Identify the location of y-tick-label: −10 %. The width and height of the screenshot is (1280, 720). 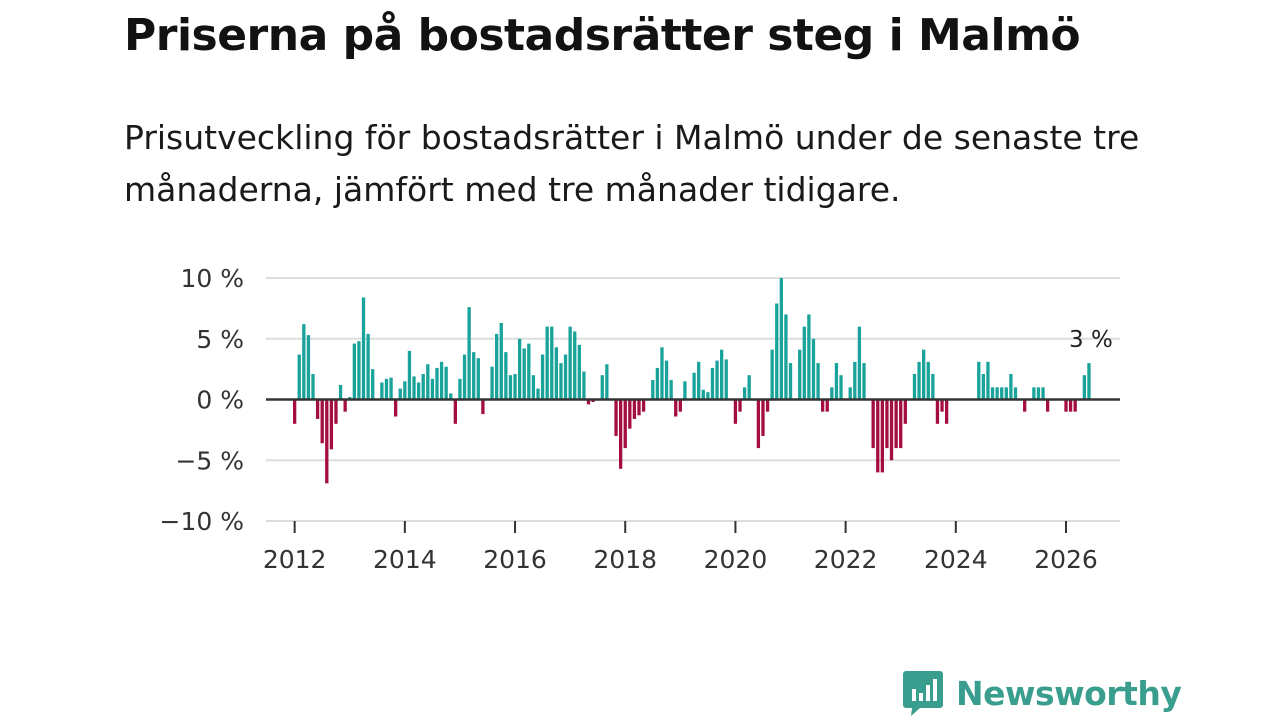
(202, 521).